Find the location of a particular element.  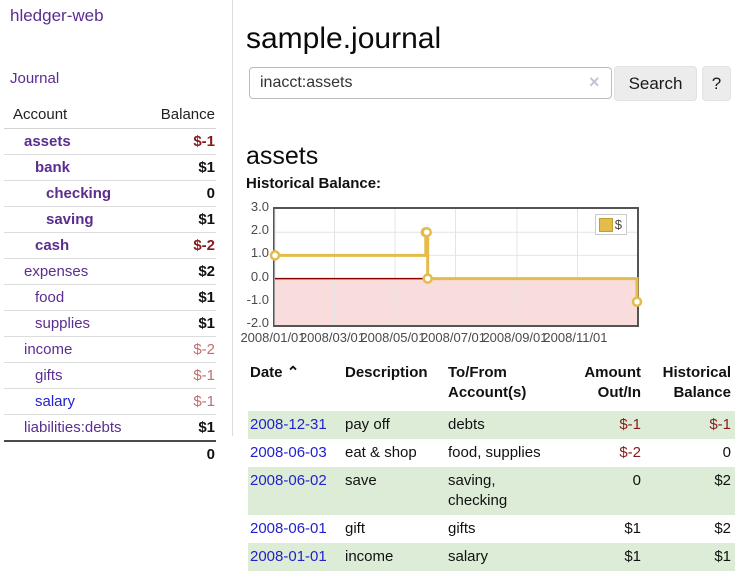

account-row-bank: bank $1 is located at coordinates (110, 168).